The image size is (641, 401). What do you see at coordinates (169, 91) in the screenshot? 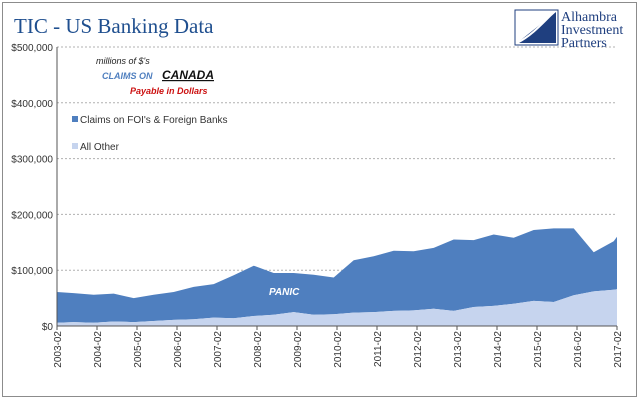
I see `payable-annotation: Payable in Dollars` at bounding box center [169, 91].